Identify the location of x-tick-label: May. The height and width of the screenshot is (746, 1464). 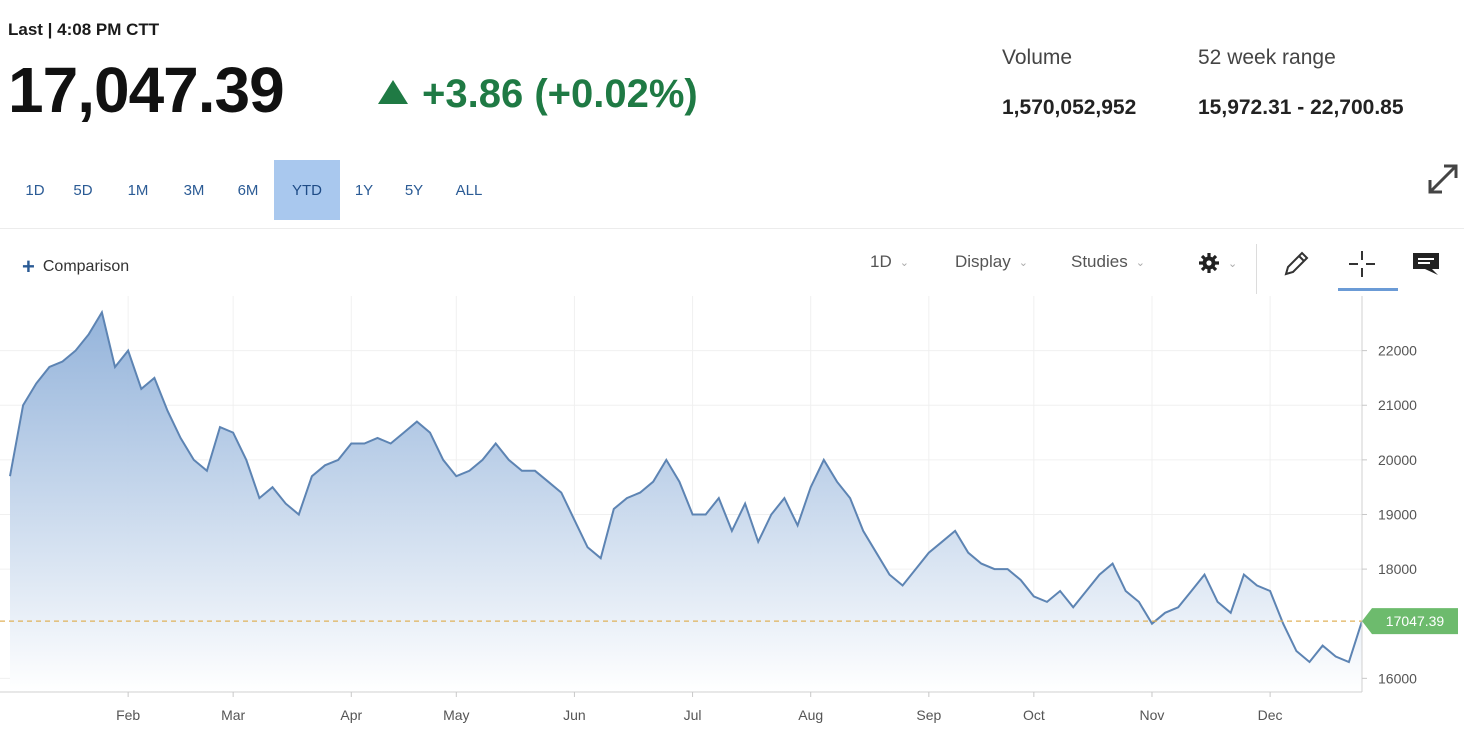
(456, 715).